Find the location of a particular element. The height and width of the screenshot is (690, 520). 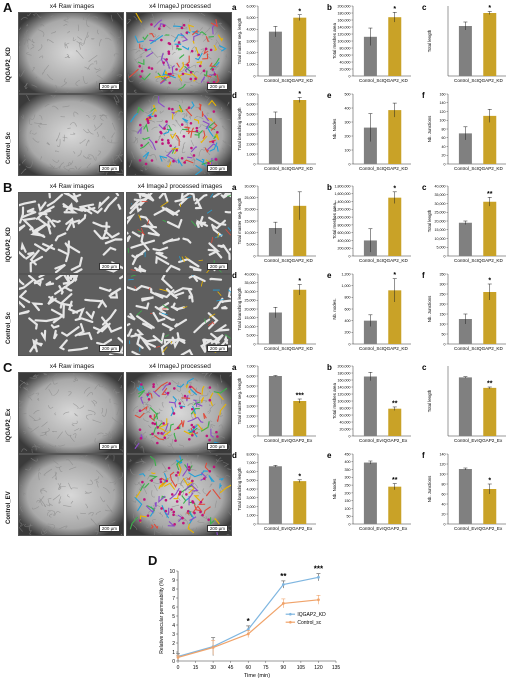

category-label: Control_Ev is located at coordinates (370, 440).